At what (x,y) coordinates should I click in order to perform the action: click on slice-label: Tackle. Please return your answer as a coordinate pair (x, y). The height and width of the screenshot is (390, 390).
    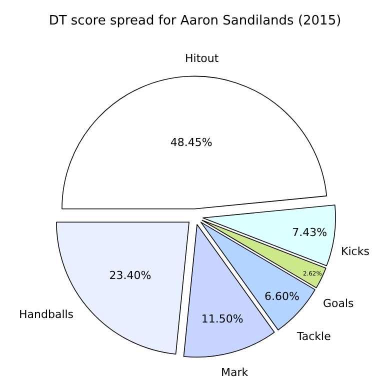
    Looking at the image, I should click on (314, 336).